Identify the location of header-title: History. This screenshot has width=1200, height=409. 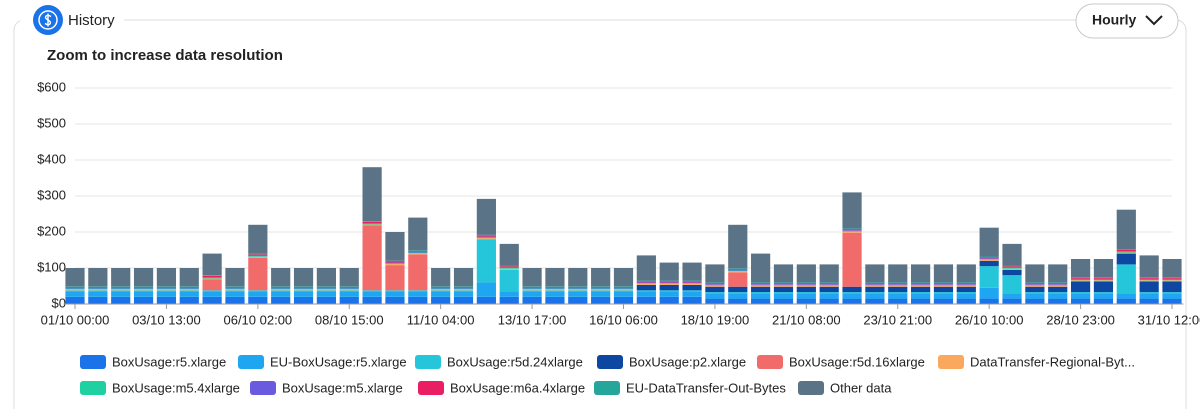
(91, 20).